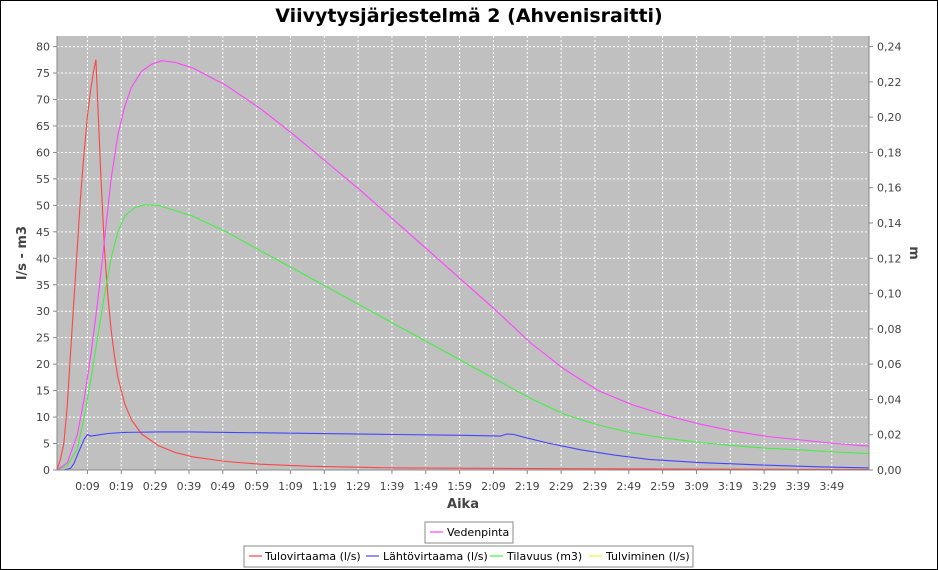 This screenshot has height=570, width=938. I want to click on x-tick-label-2: 0:29, so click(155, 486).